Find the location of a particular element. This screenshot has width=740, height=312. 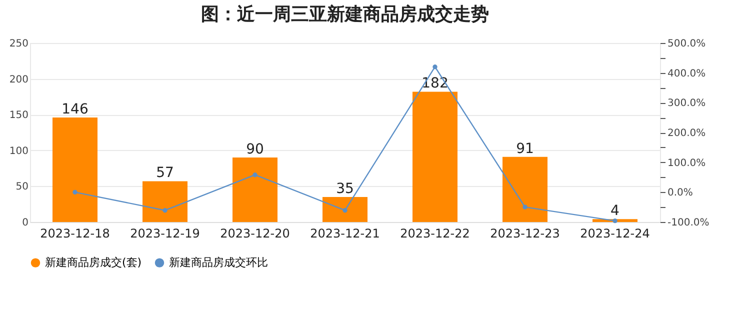

y-tick-label: 50 is located at coordinates (22, 187).